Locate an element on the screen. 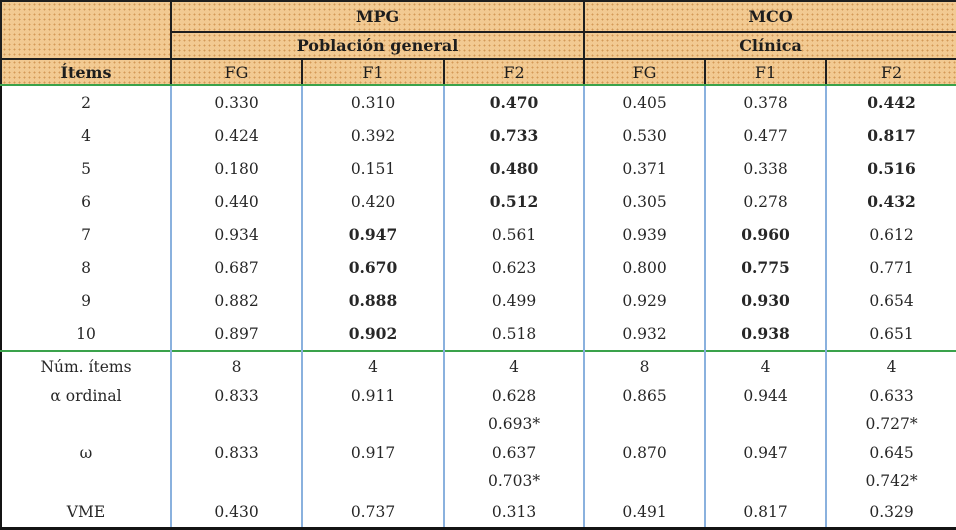 Image resolution: width=956 pixels, height=530 pixels. col-header-f1-mco: F1 is located at coordinates (766, 72).